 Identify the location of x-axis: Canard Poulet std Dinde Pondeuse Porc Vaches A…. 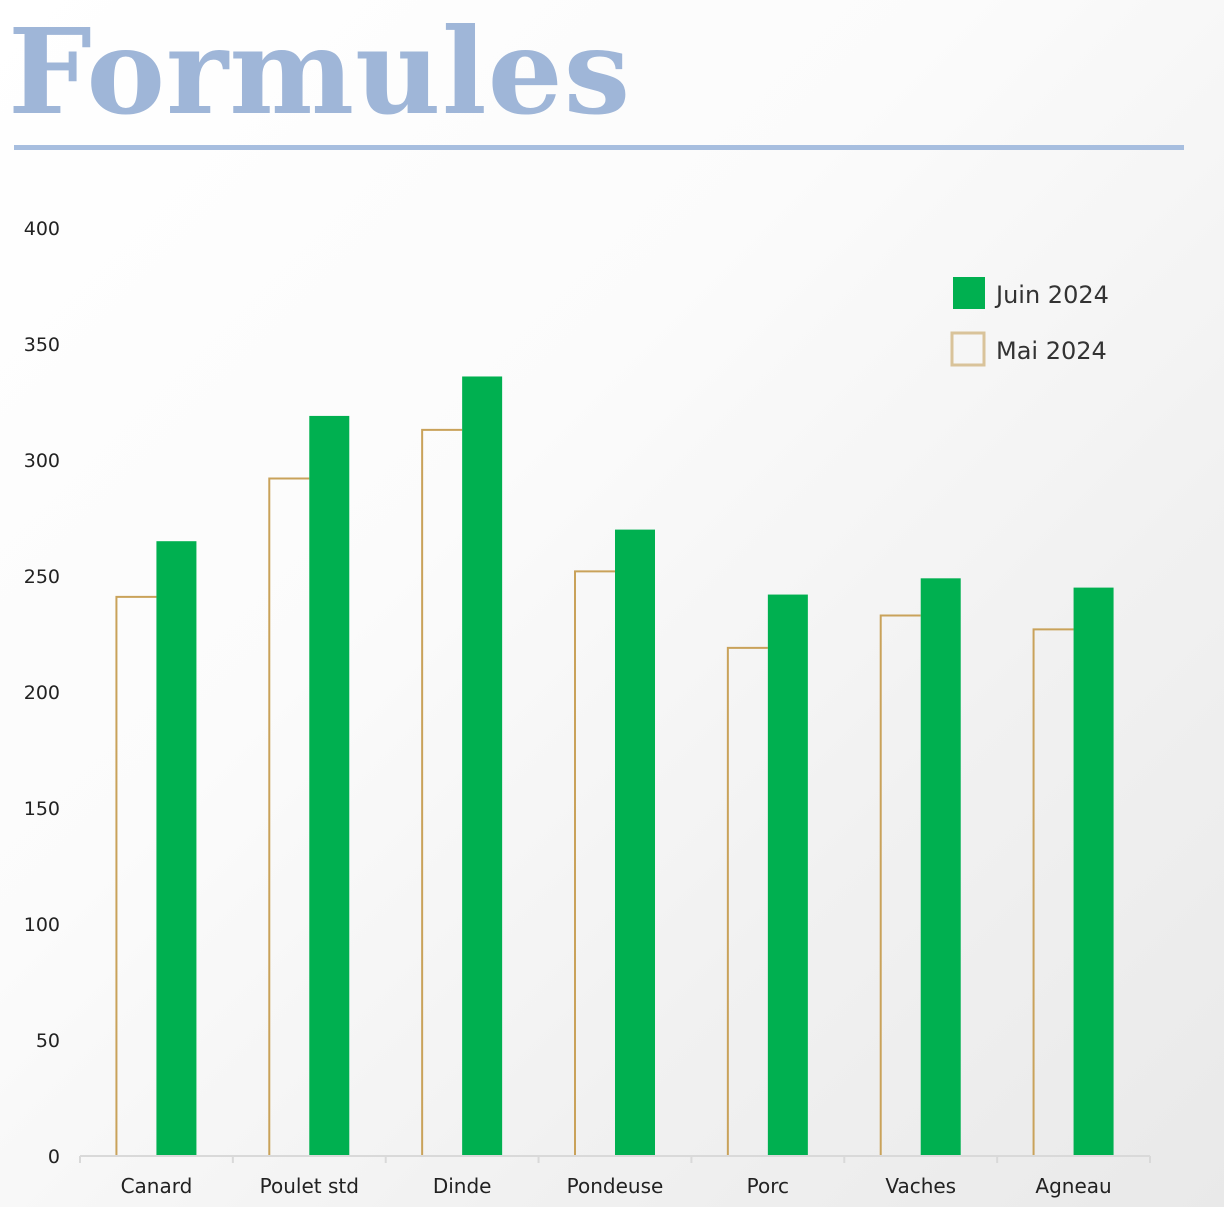
(615, 1176).